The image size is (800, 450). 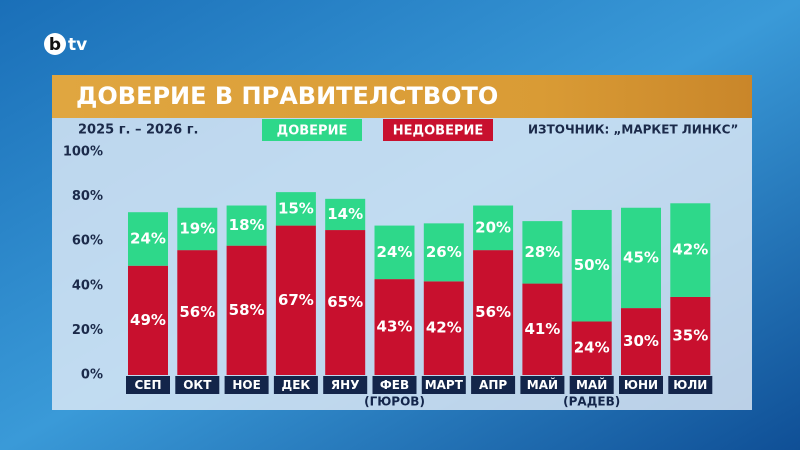 I want to click on x-tick-label: МАРТ, so click(x=444, y=385).